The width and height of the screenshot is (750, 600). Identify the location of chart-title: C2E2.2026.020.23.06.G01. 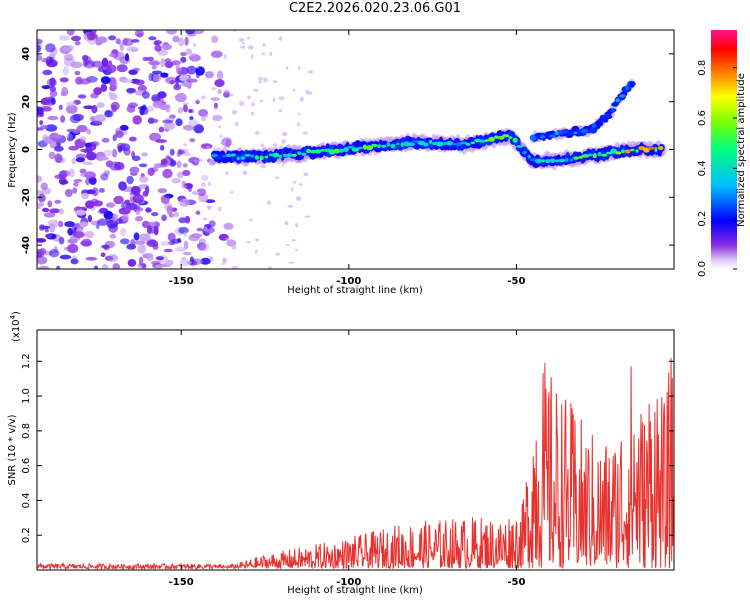
(375, 8).